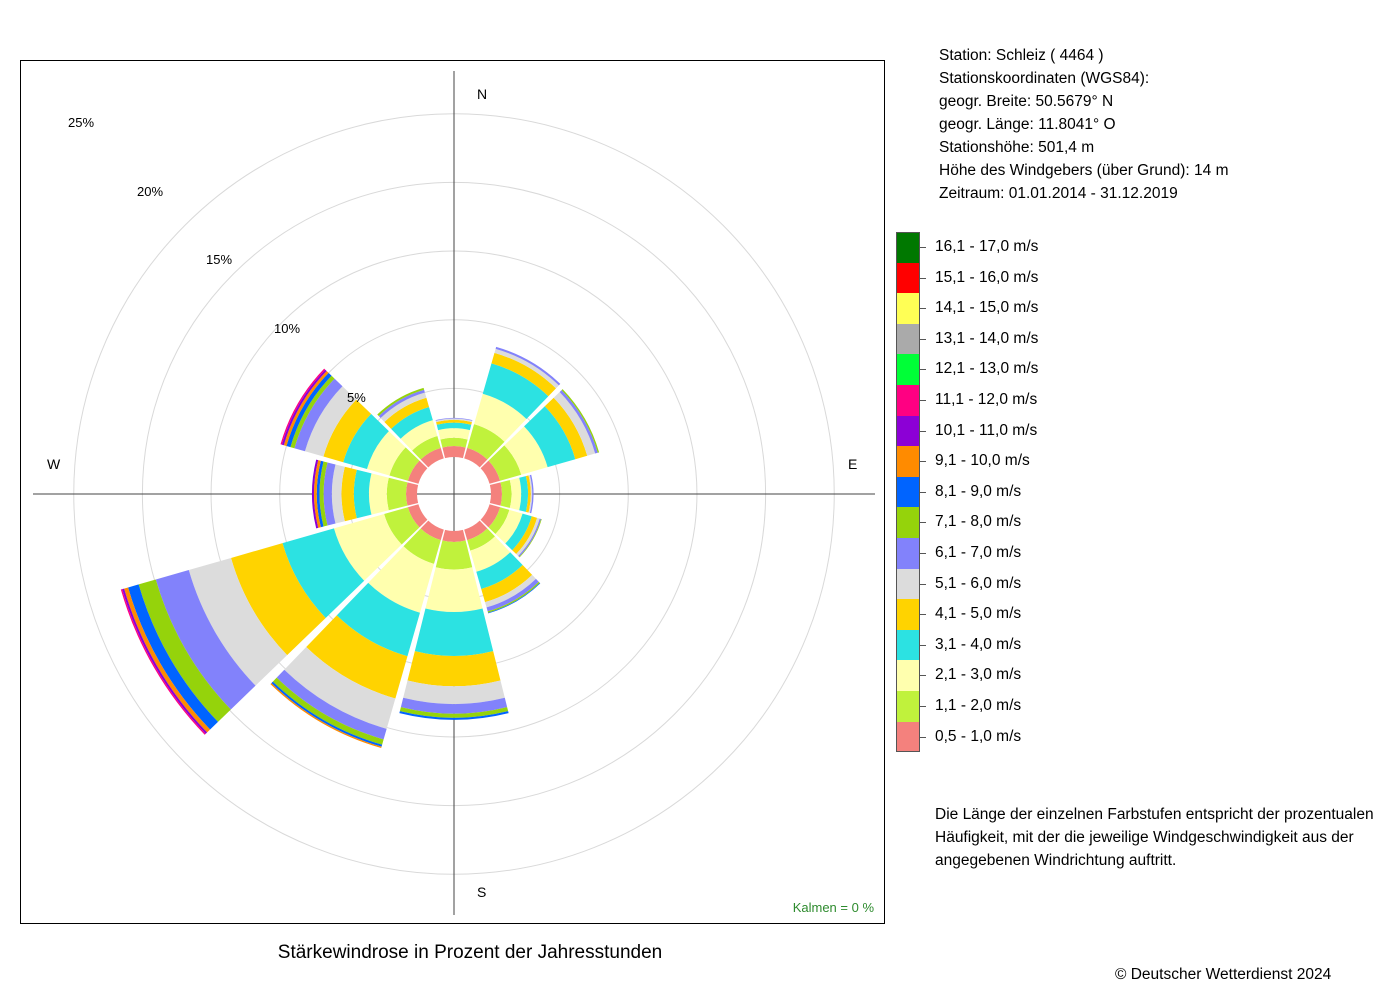  What do you see at coordinates (978, 644) in the screenshot?
I see `legend-label: 3,1 - 4,0 m/s` at bounding box center [978, 644].